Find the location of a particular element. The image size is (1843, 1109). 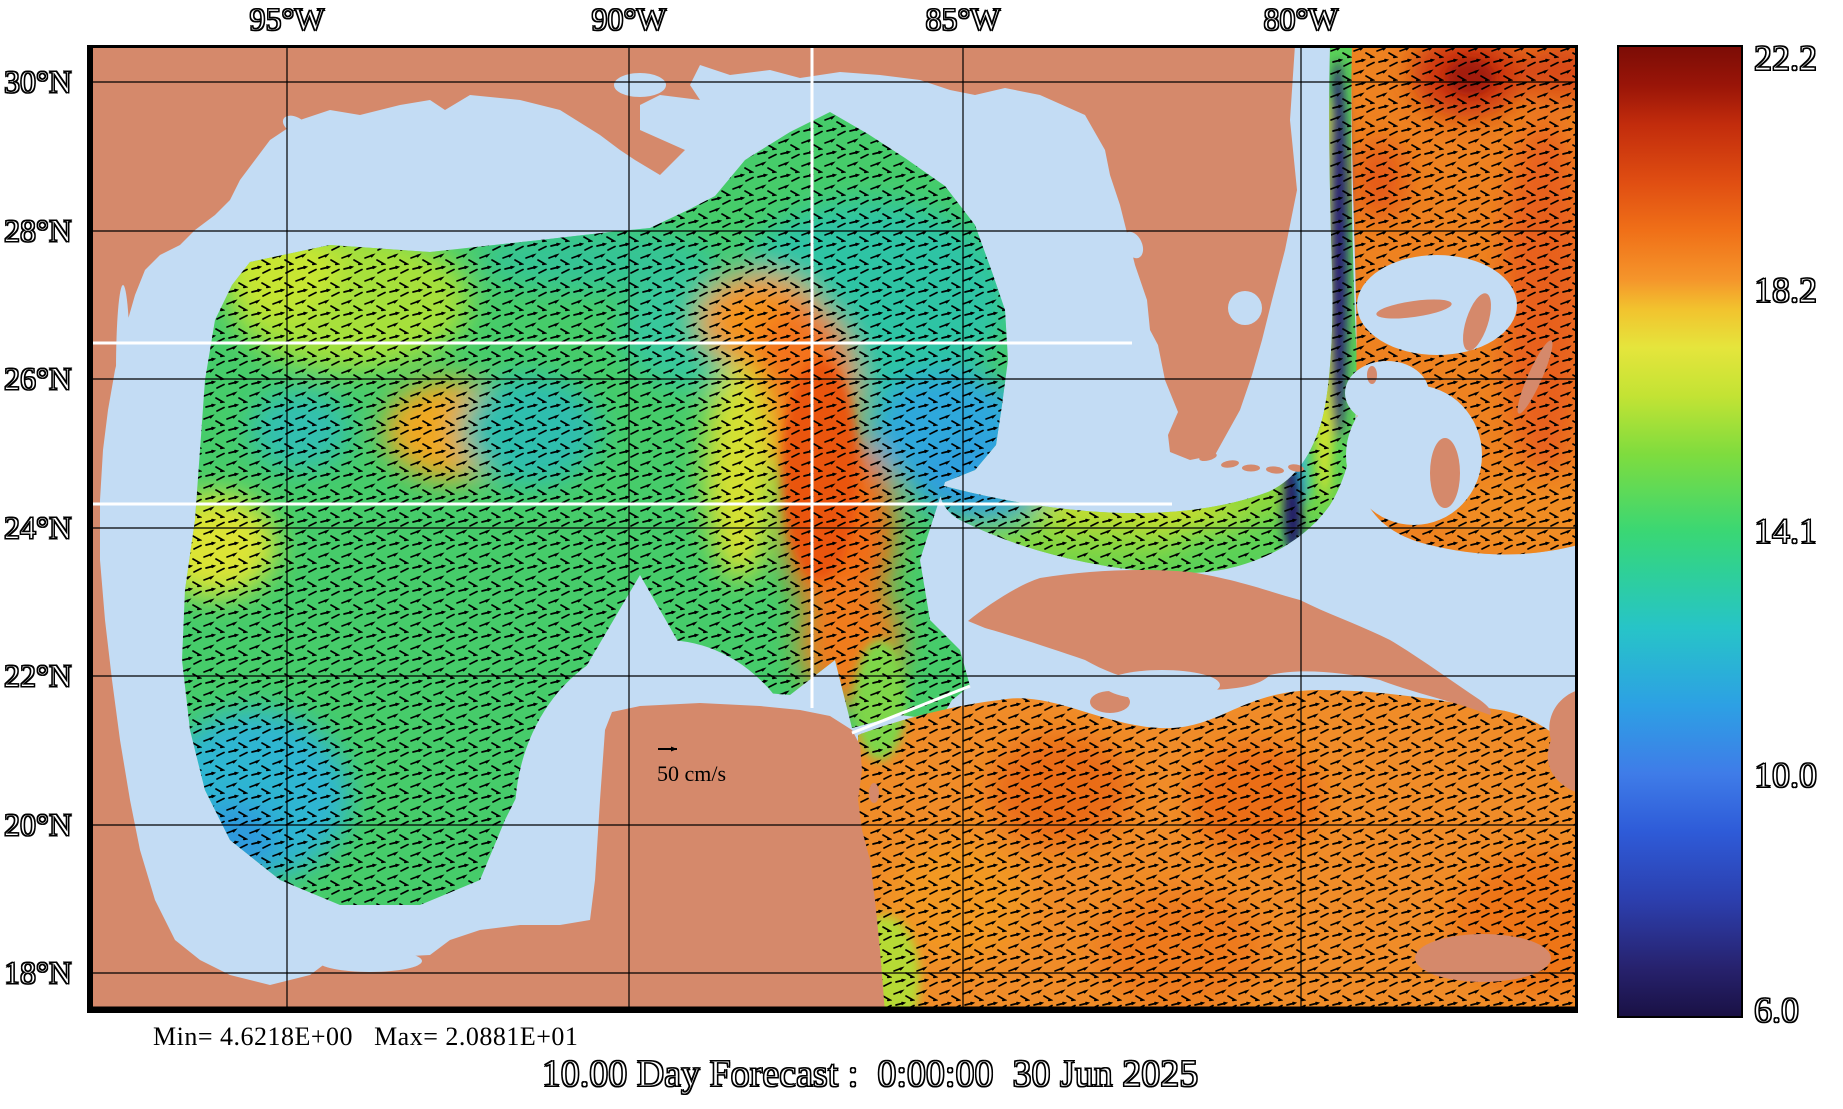

abaco is located at coordinates (1477, 322).